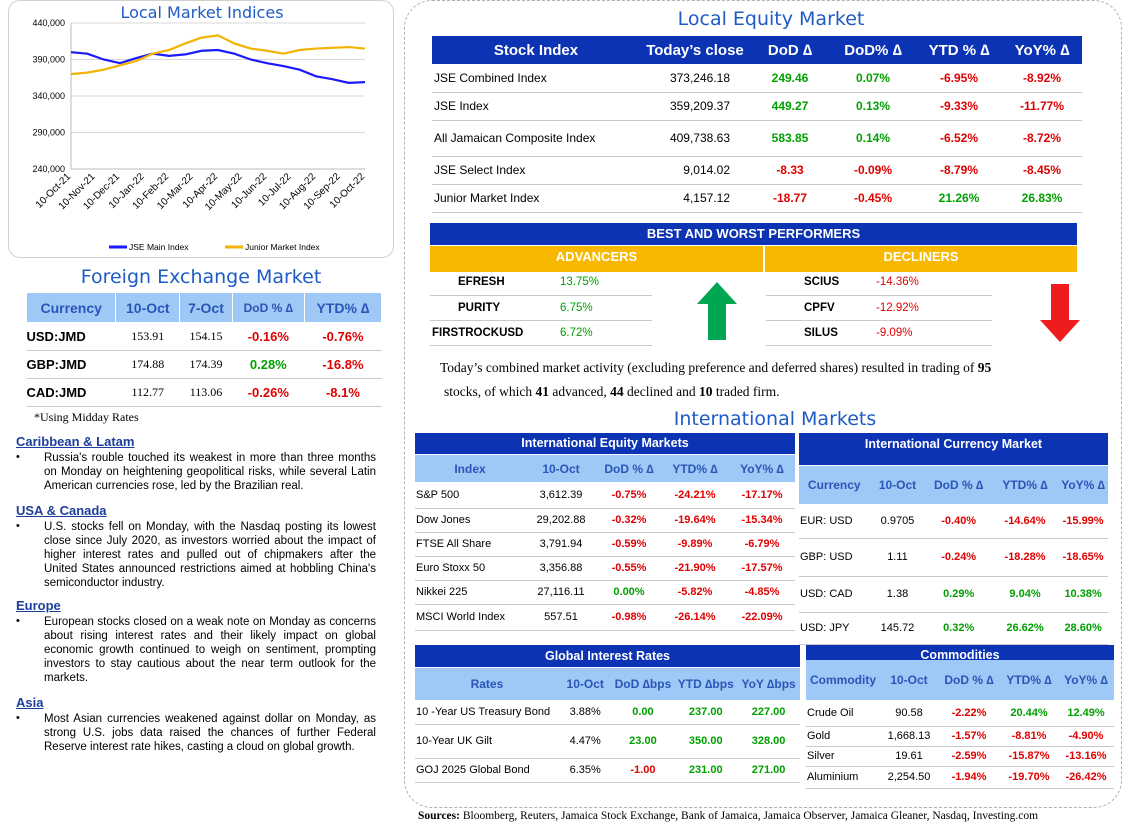 This screenshot has height=836, width=1148. Describe the element at coordinates (606, 283) in the screenshot. I see `advancer-pct: 13.75%` at that location.